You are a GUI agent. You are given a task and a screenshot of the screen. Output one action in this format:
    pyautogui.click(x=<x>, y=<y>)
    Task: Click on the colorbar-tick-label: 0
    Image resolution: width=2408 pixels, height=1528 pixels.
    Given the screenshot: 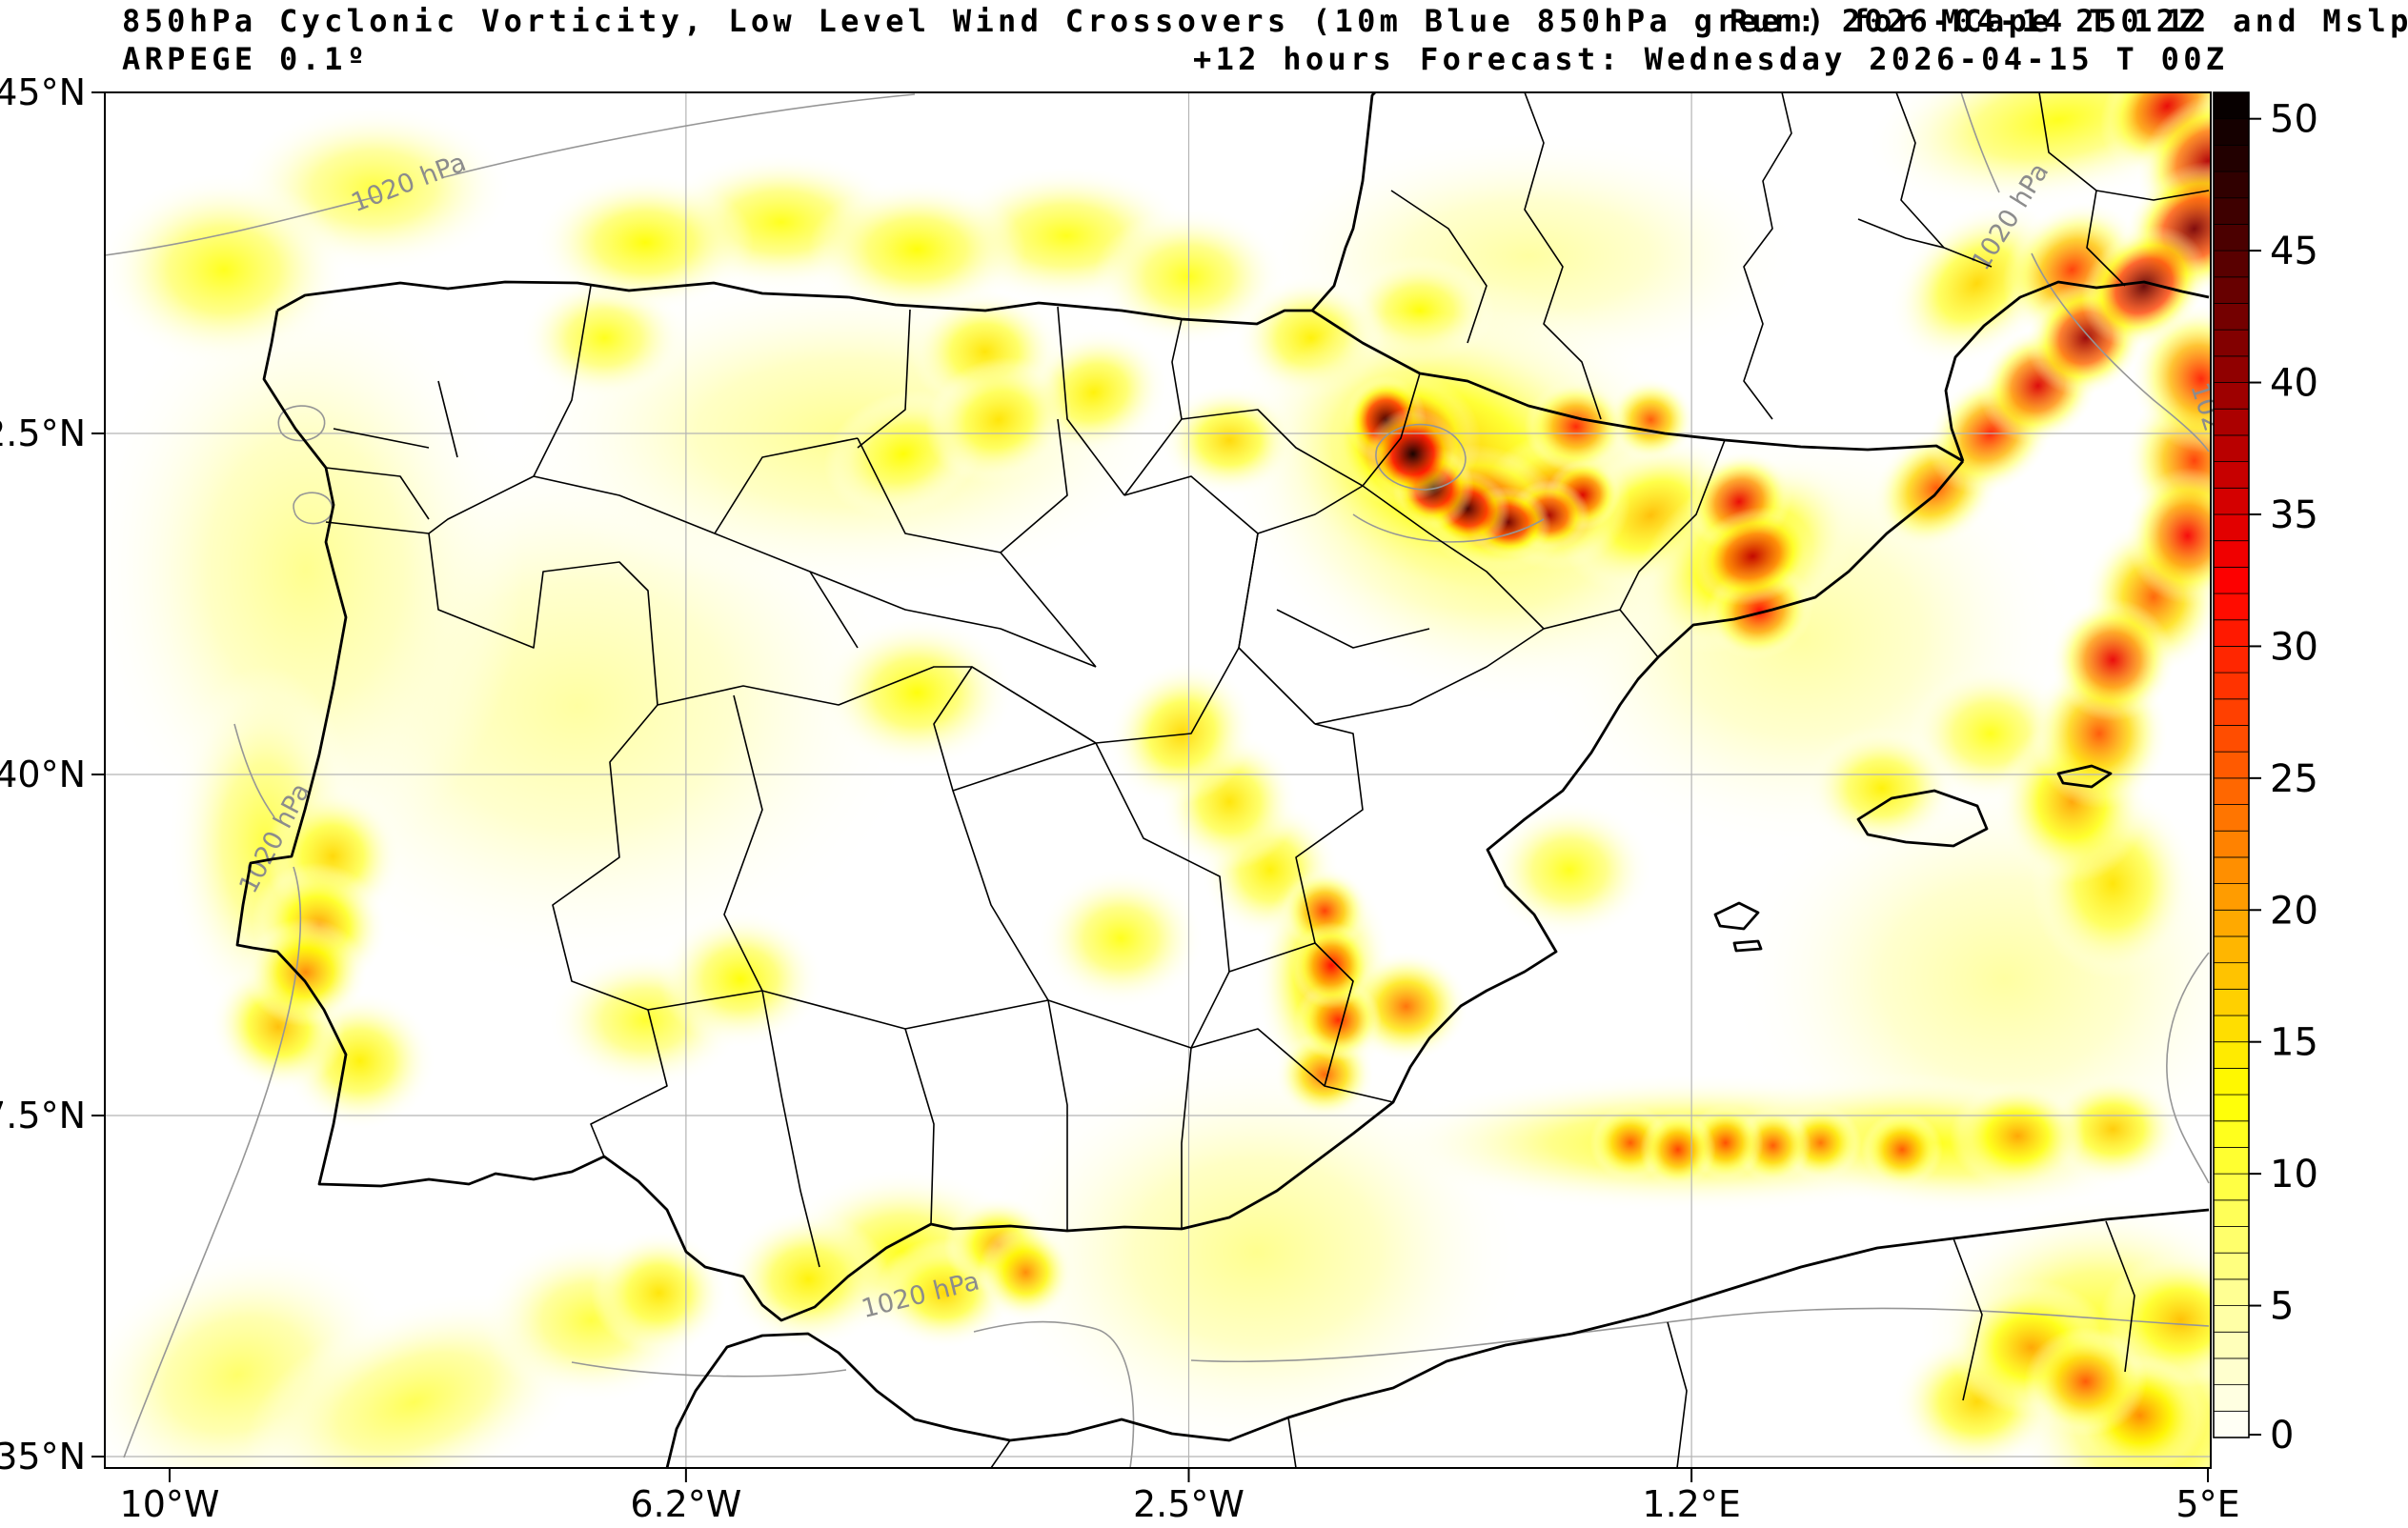 What is the action you would take?
    pyautogui.click(x=2282, y=1436)
    